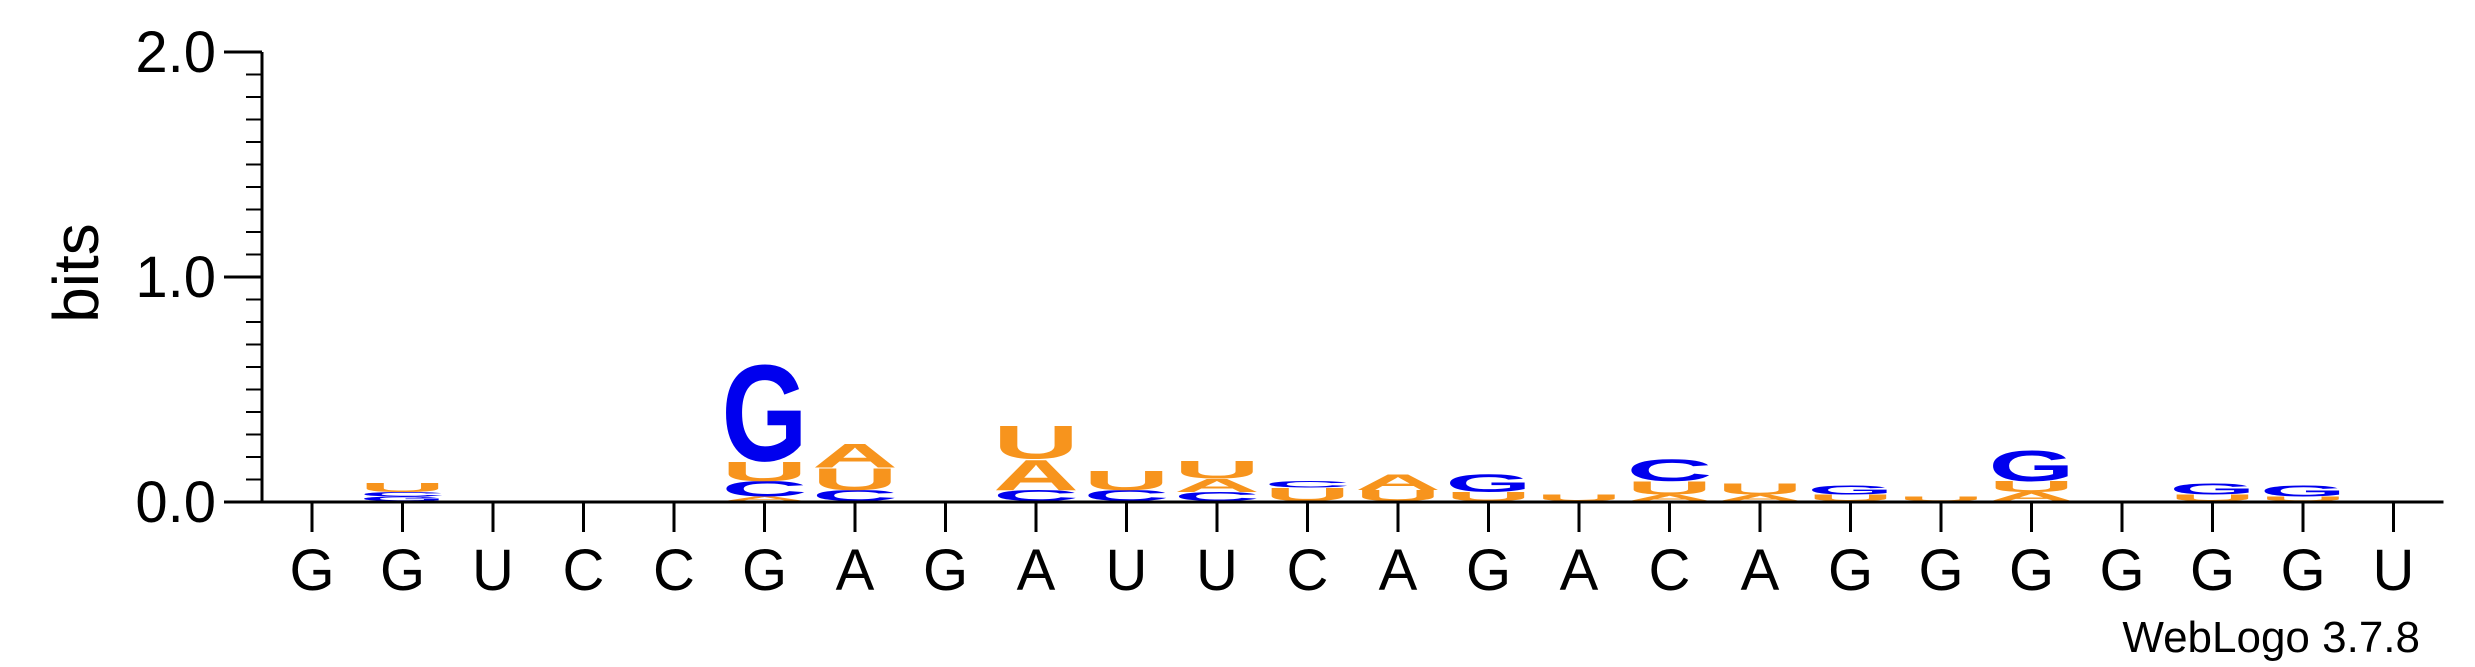  I want to click on logo-letter-pos22-U: U, so click(2213, 498).